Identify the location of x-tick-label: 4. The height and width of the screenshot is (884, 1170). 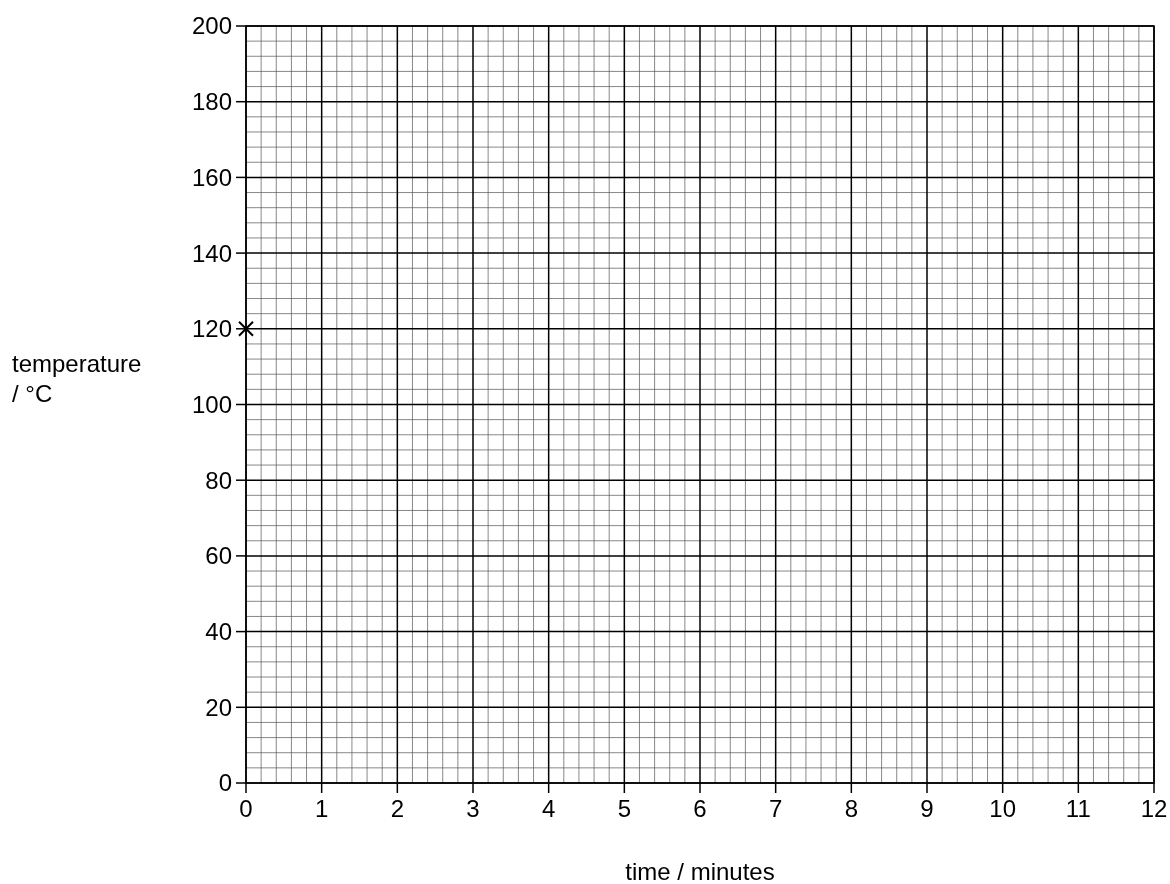
(548, 808).